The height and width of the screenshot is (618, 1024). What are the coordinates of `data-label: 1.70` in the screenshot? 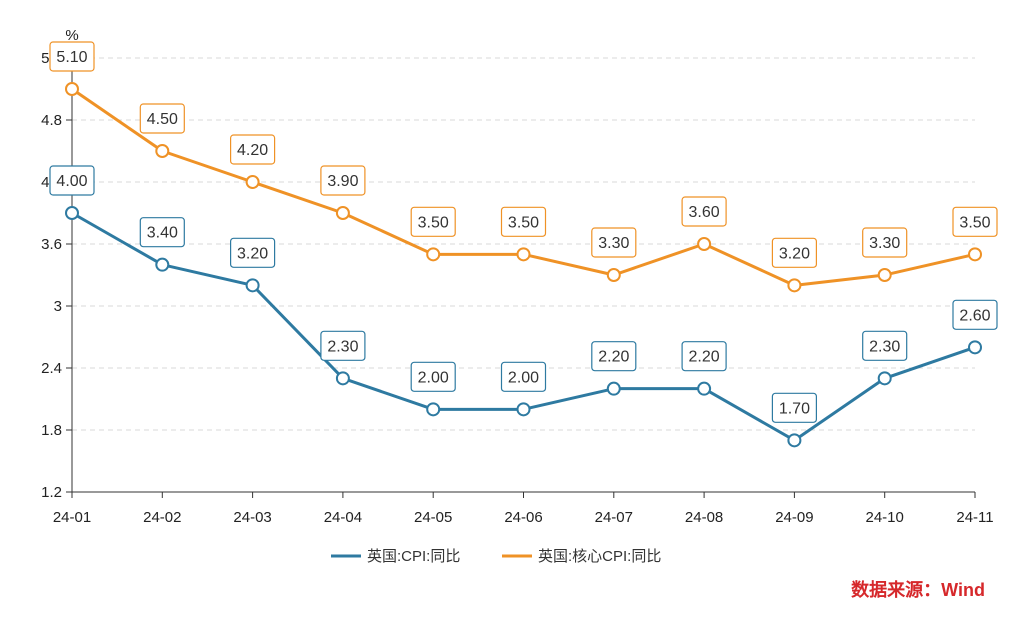 It's located at (794, 408).